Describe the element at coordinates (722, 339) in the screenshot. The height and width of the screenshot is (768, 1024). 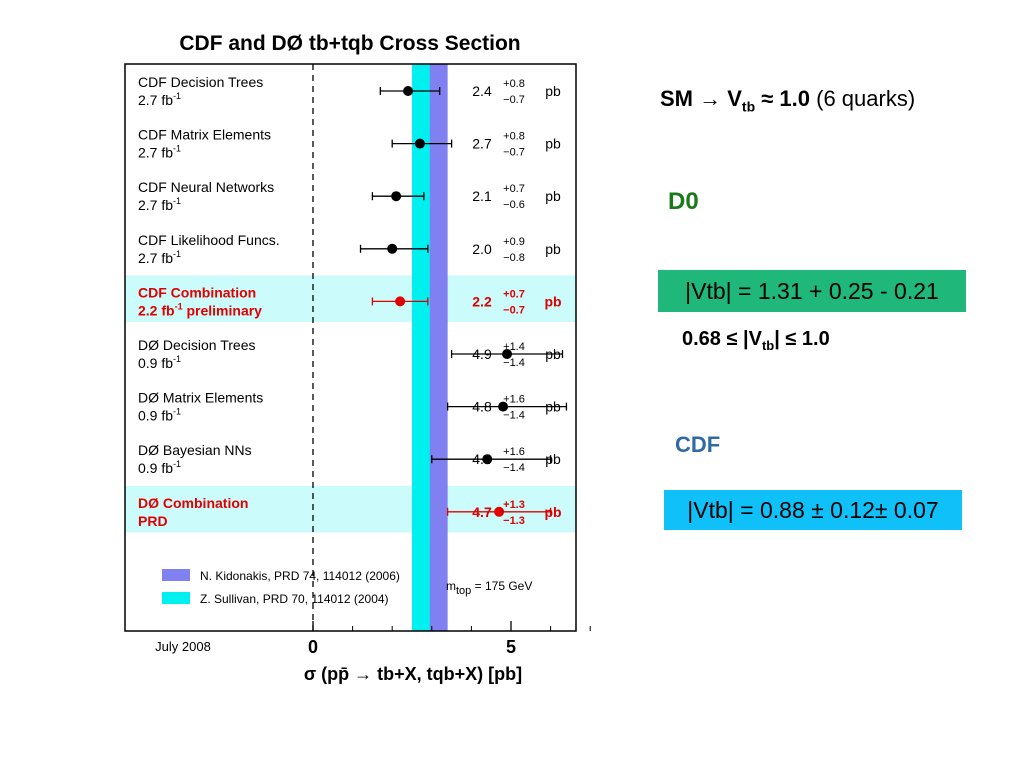
I see `range-prefix: 0.68 ≤ |V` at that location.